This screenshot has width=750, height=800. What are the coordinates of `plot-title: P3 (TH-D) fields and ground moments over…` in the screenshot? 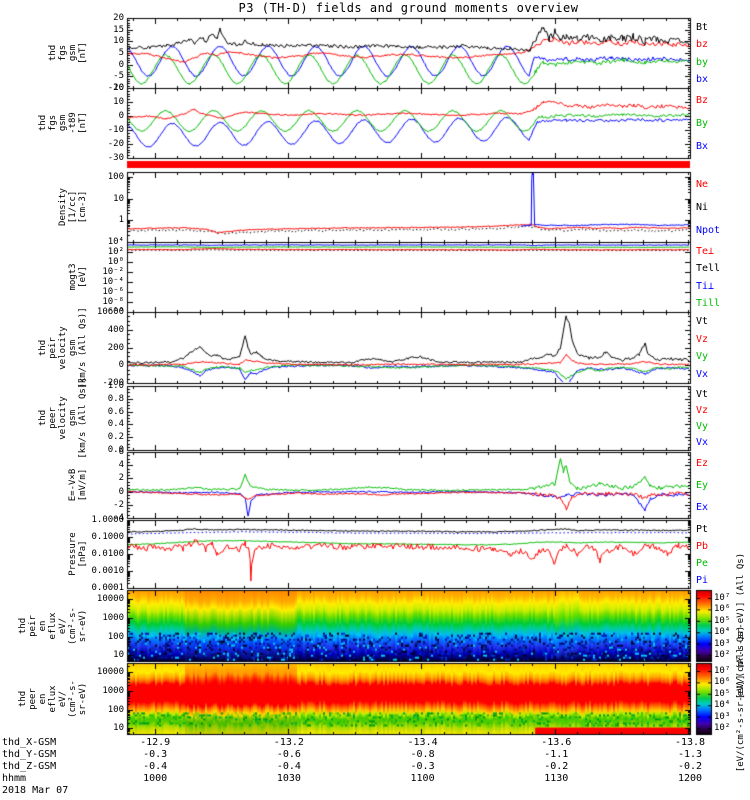 It's located at (408, 8).